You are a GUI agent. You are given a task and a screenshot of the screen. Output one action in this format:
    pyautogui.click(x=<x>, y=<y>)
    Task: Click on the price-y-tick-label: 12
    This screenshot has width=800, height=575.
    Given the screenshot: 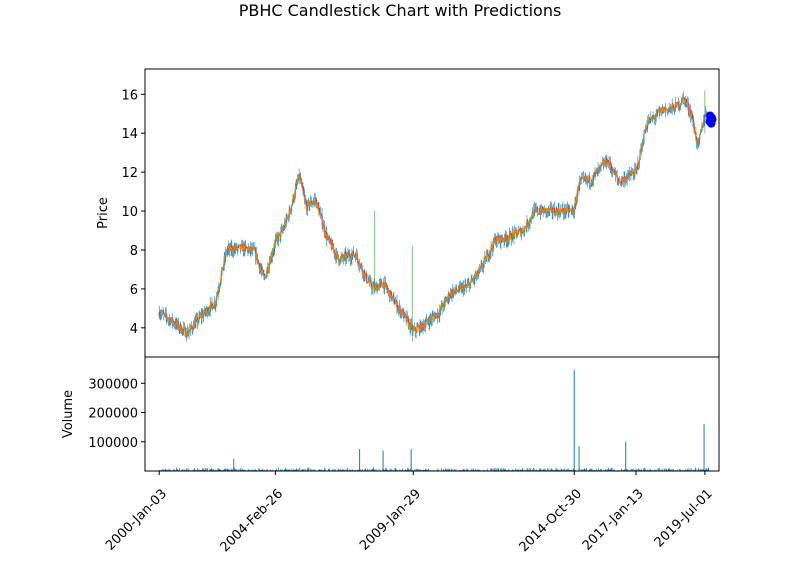 What is the action you would take?
    pyautogui.click(x=129, y=173)
    